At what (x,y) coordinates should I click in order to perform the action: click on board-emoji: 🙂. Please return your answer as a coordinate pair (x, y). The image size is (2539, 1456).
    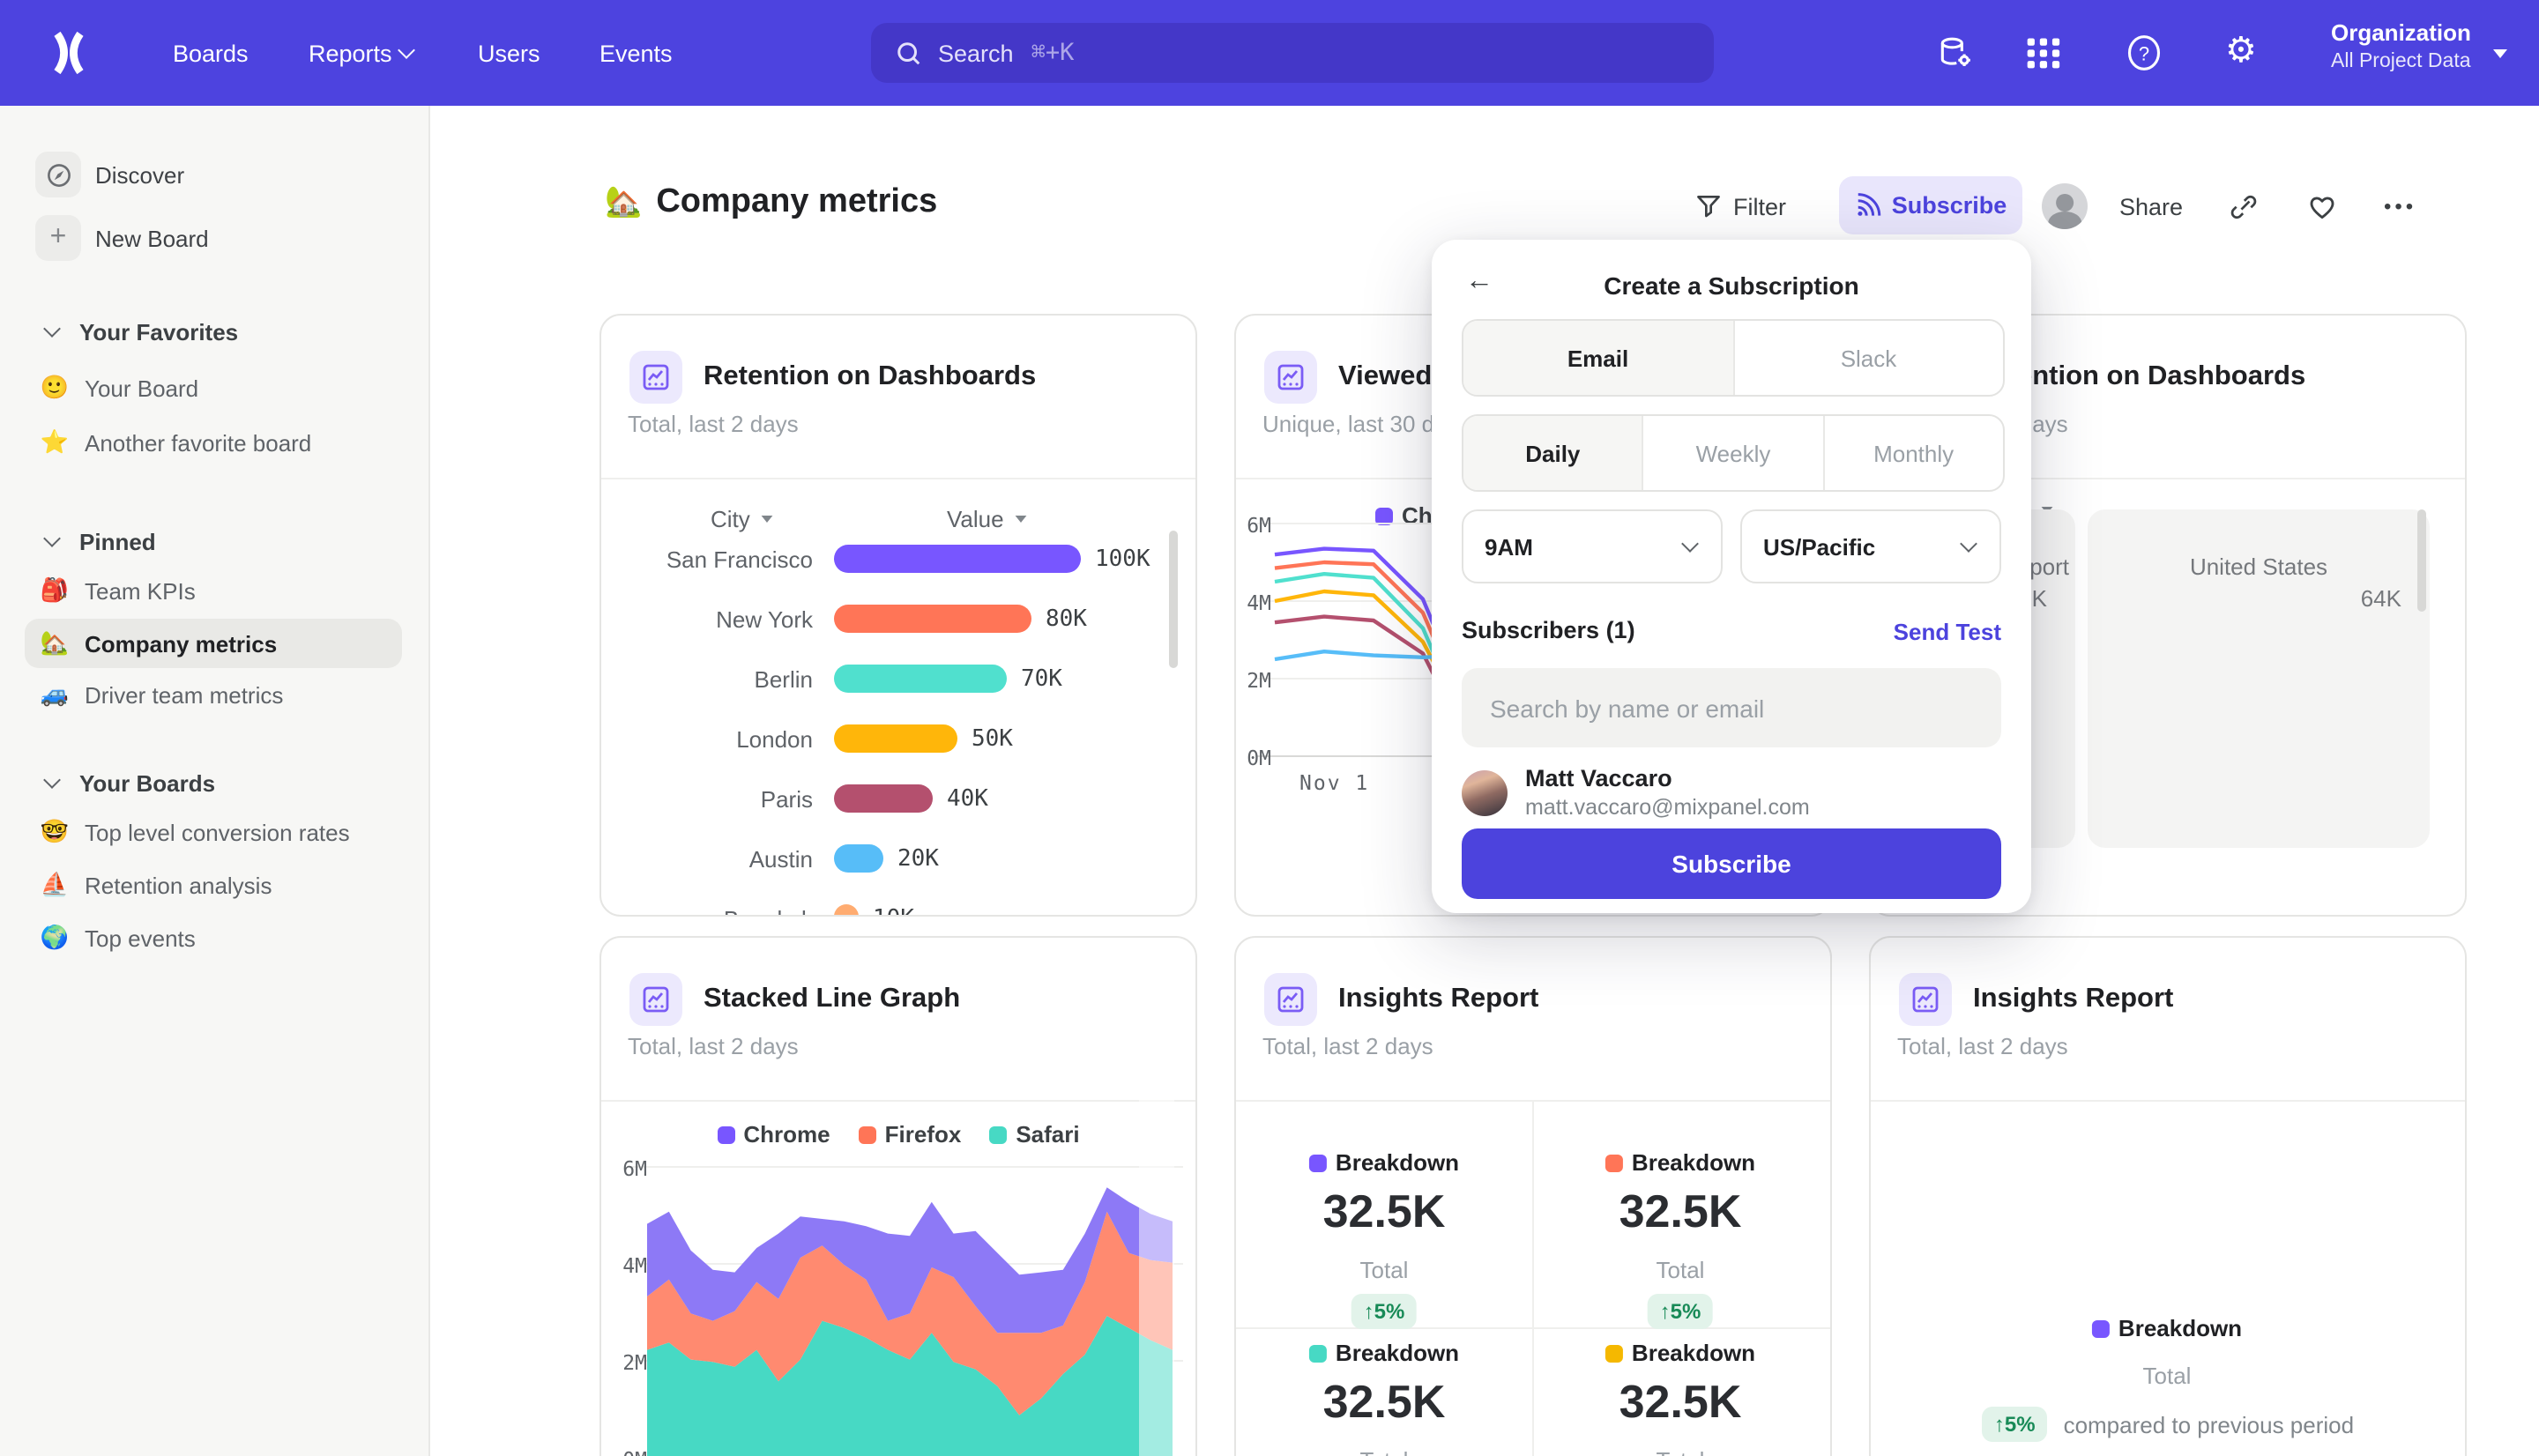
    Looking at the image, I should click on (55, 387).